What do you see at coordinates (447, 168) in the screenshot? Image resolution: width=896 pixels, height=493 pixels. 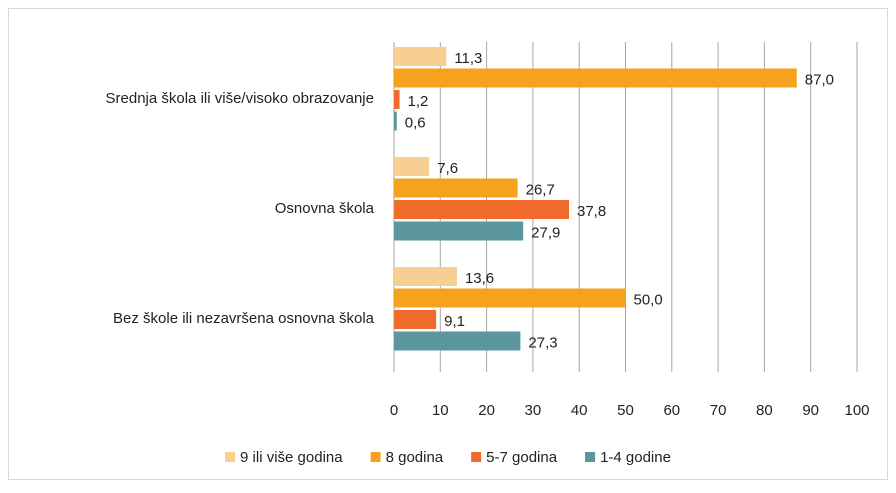 I see `value-label: 7,6` at bounding box center [447, 168].